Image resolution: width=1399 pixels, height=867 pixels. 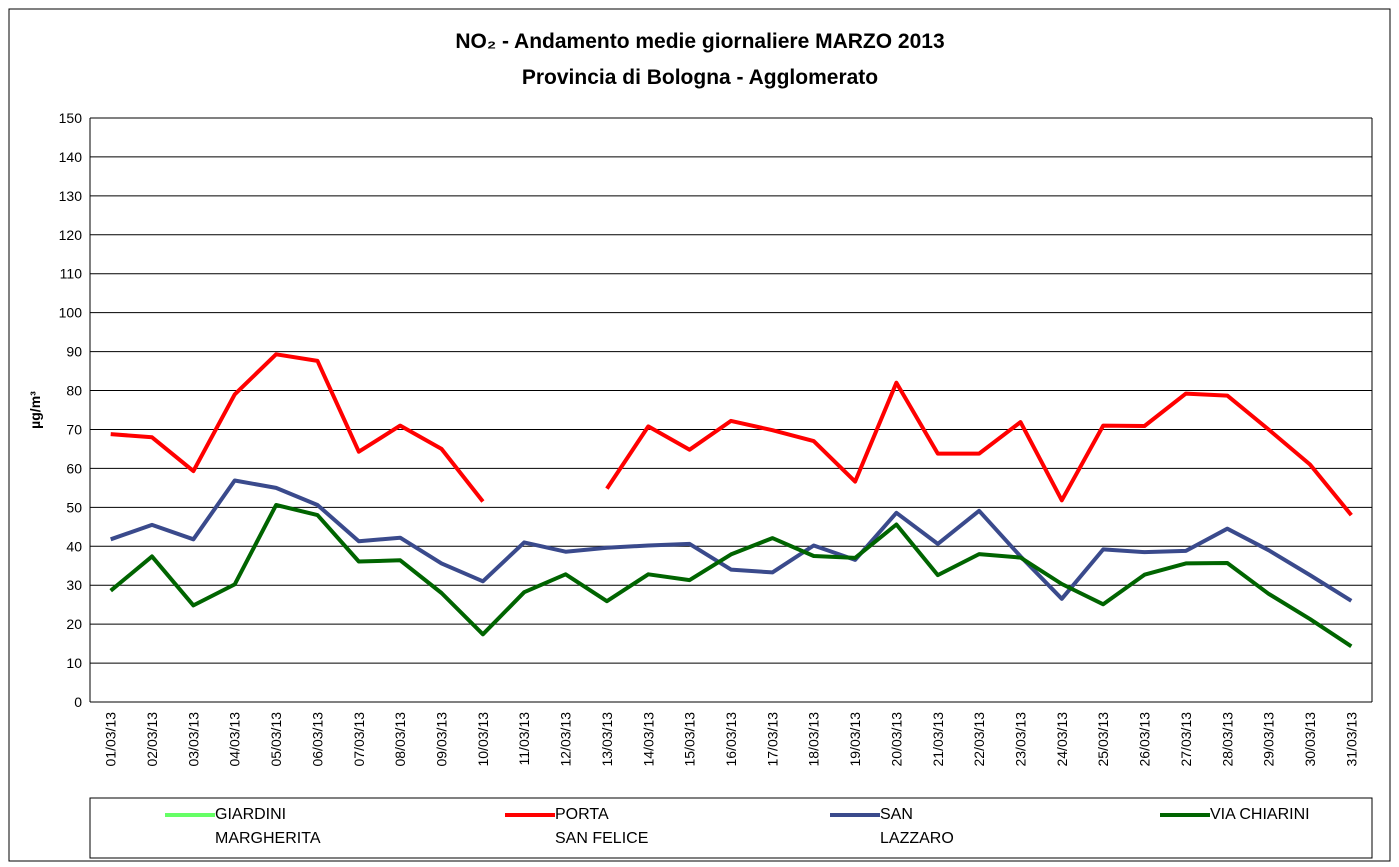 What do you see at coordinates (602, 826) in the screenshot?
I see `legend-label: PORTA SAN FELICE` at bounding box center [602, 826].